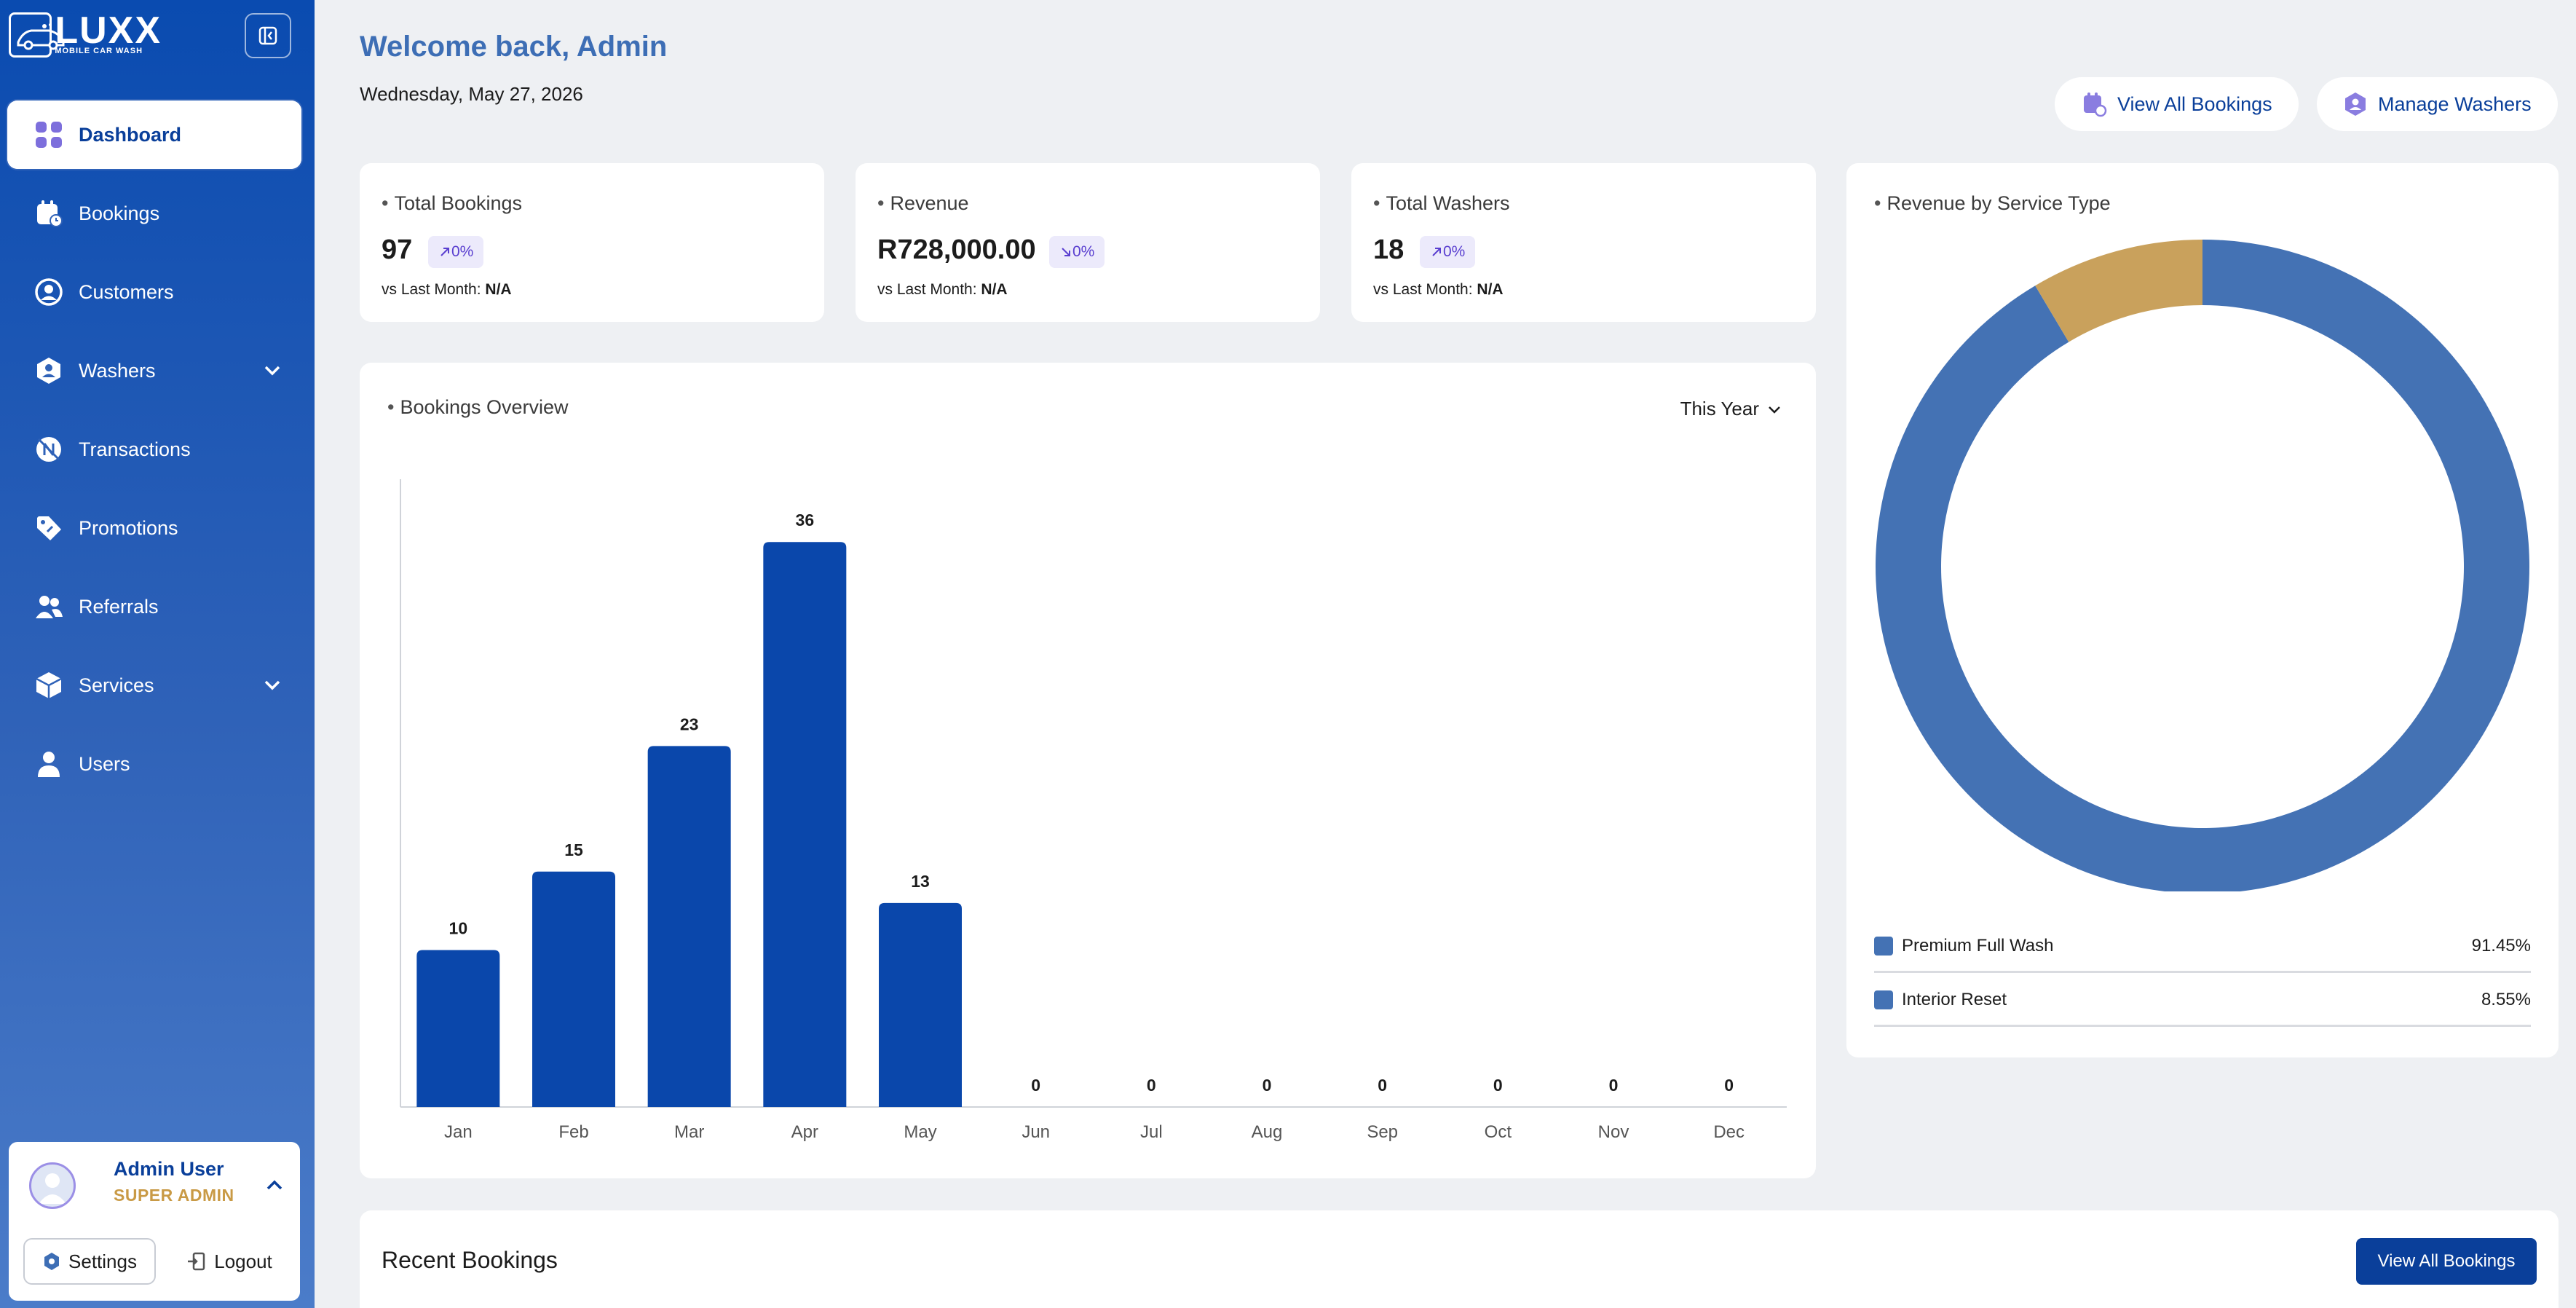 The height and width of the screenshot is (1308, 2576). I want to click on x-tick-label: Mar, so click(689, 1132).